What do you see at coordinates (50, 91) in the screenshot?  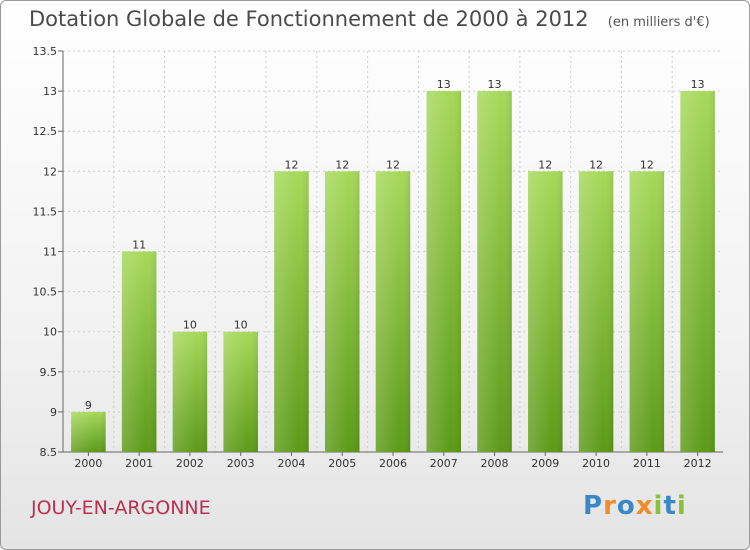 I see `y-tick-label: 13` at bounding box center [50, 91].